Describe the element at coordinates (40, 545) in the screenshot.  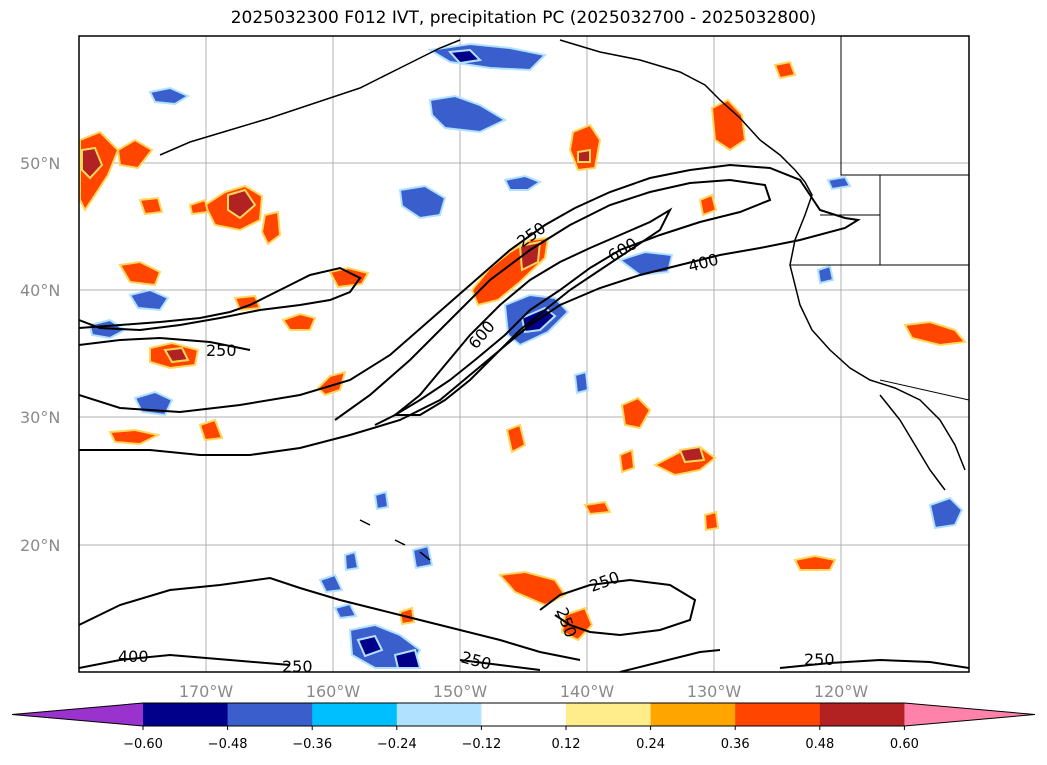
I see `lat-label: 20°N` at that location.